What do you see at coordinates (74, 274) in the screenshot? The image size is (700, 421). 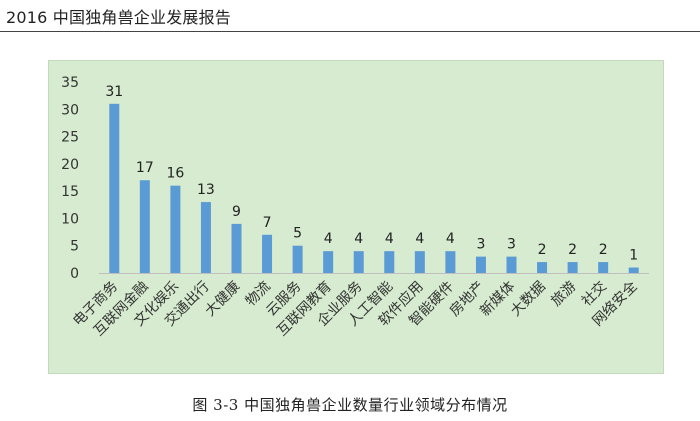 I see `y-tick-label: 0` at bounding box center [74, 274].